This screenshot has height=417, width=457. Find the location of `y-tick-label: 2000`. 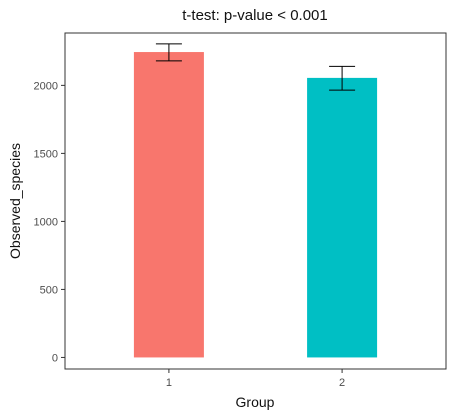

y-tick-label: 2000 is located at coordinates (46, 86).